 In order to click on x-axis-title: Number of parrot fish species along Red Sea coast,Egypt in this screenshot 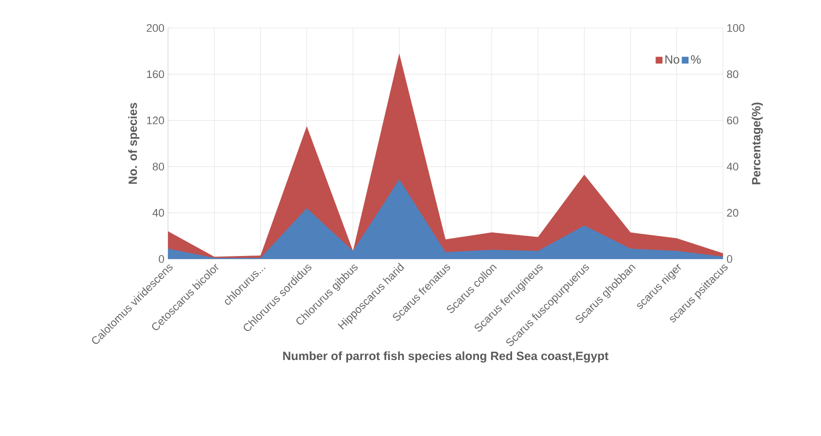, I will do `click(445, 357)`.